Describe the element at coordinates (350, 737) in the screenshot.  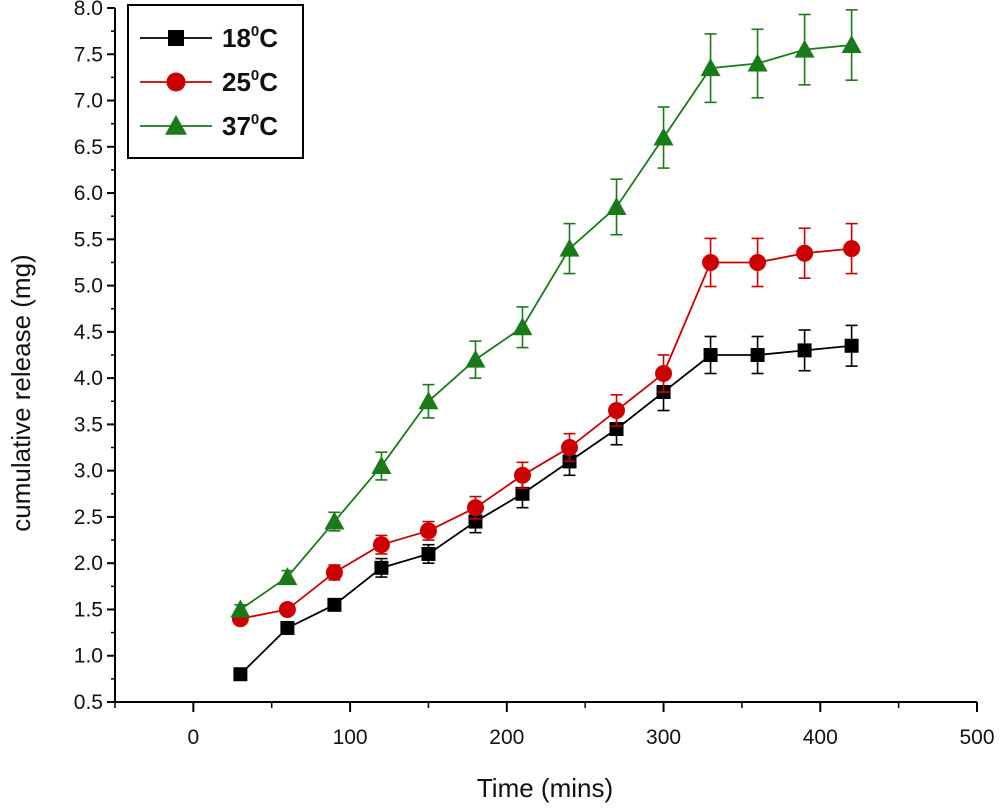
I see `x-tick-label: 100` at that location.